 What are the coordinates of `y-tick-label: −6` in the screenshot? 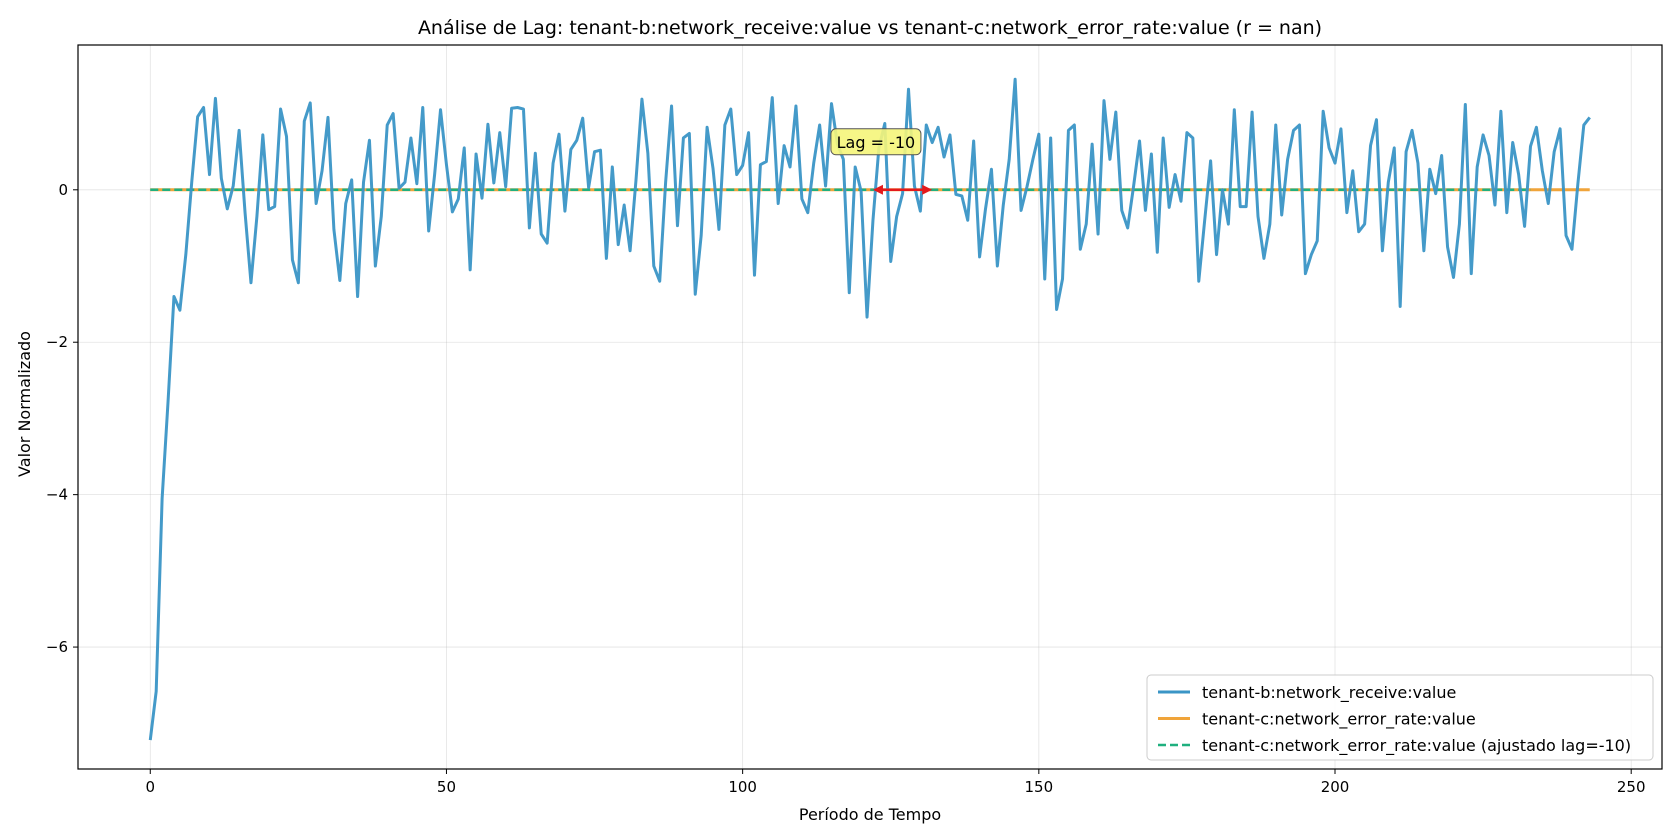 It's located at (57, 647).